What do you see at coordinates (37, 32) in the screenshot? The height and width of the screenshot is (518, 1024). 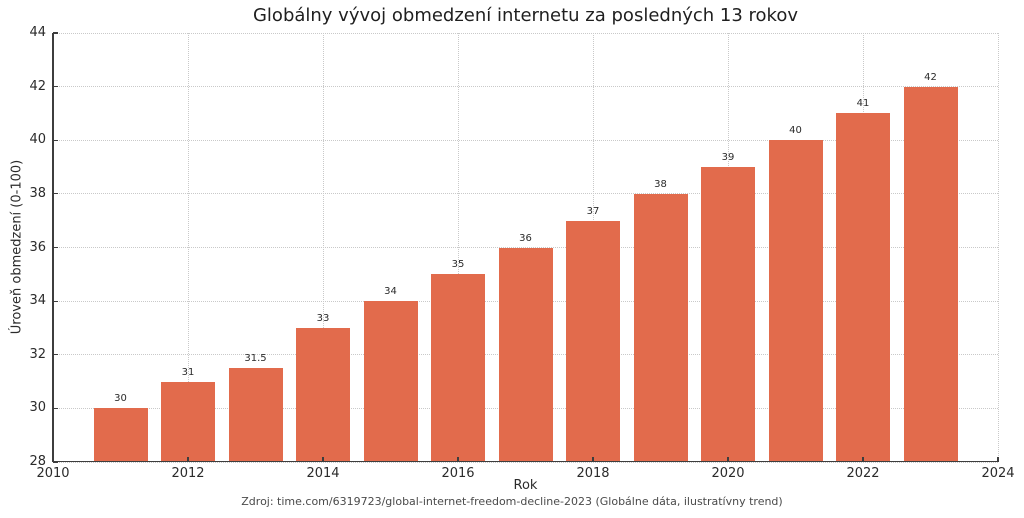 I see `y-tick-label: 44` at bounding box center [37, 32].